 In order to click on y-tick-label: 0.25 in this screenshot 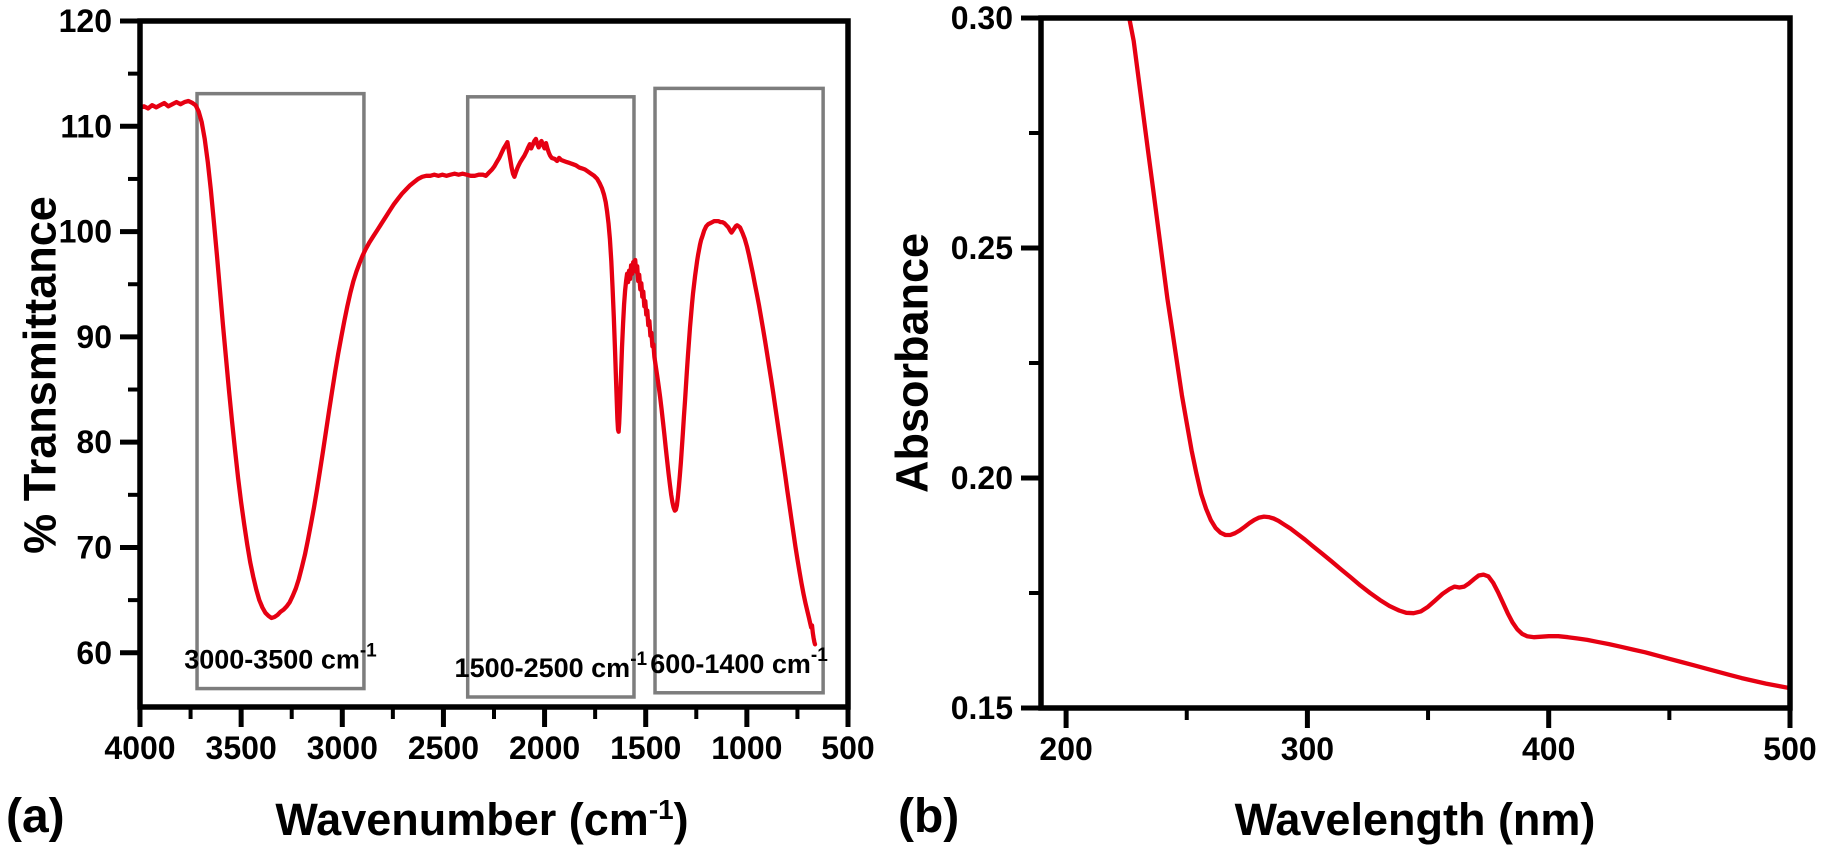, I will do `click(982, 248)`.